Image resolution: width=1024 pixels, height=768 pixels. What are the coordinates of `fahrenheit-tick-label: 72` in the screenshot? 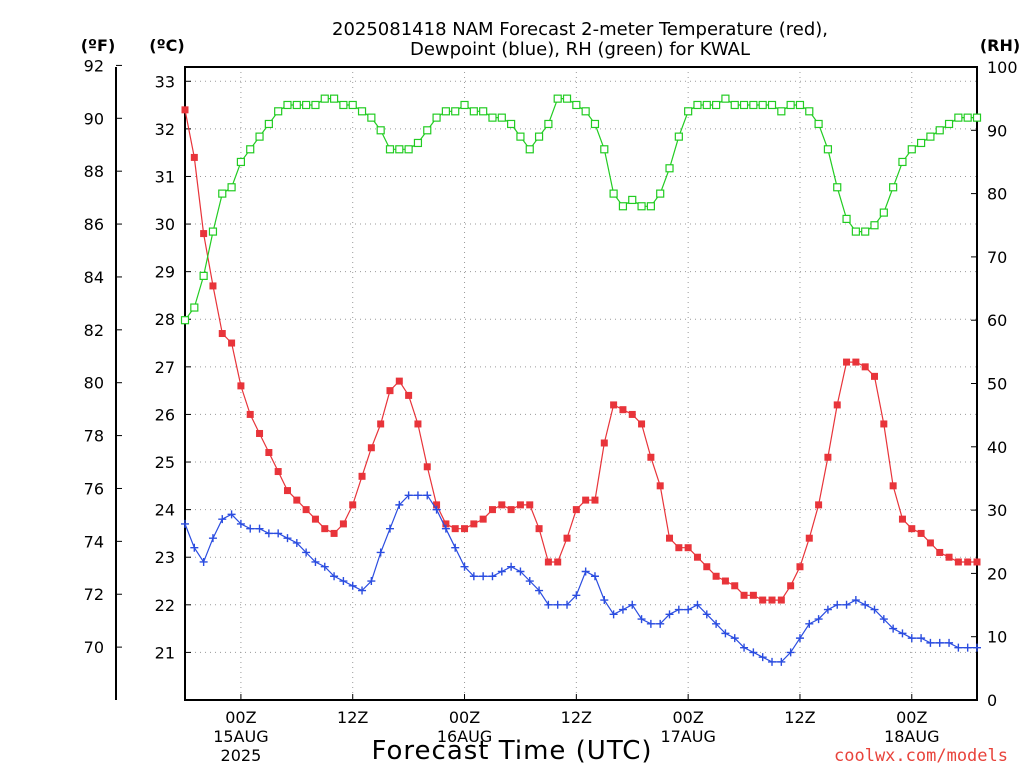 It's located at (94, 594).